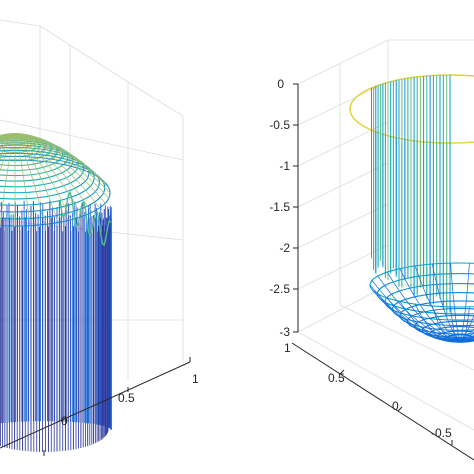  I want to click on right-y-tick-0: 1, so click(287, 348).